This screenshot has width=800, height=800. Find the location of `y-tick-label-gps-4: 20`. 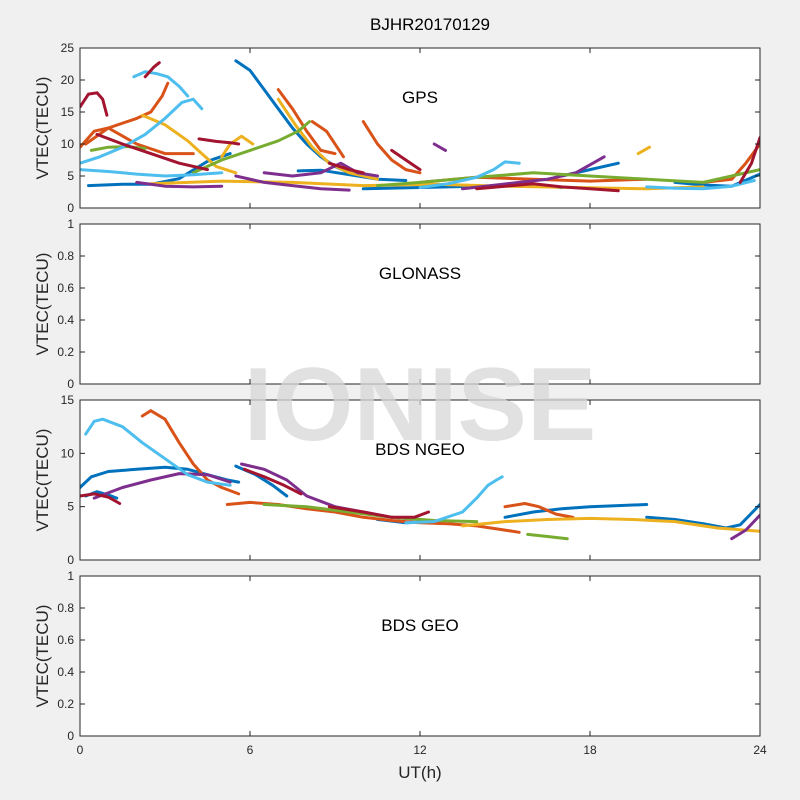

y-tick-label-gps-4: 20 is located at coordinates (68, 80).